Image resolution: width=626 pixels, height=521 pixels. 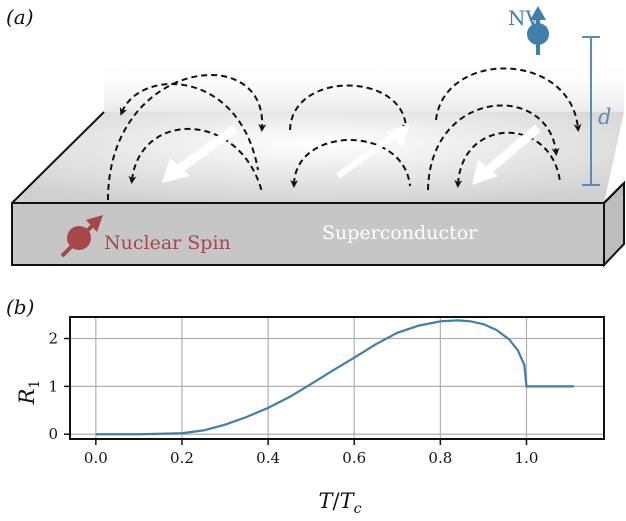 I want to click on x-axis-label: T/Tc, so click(x=340, y=503).